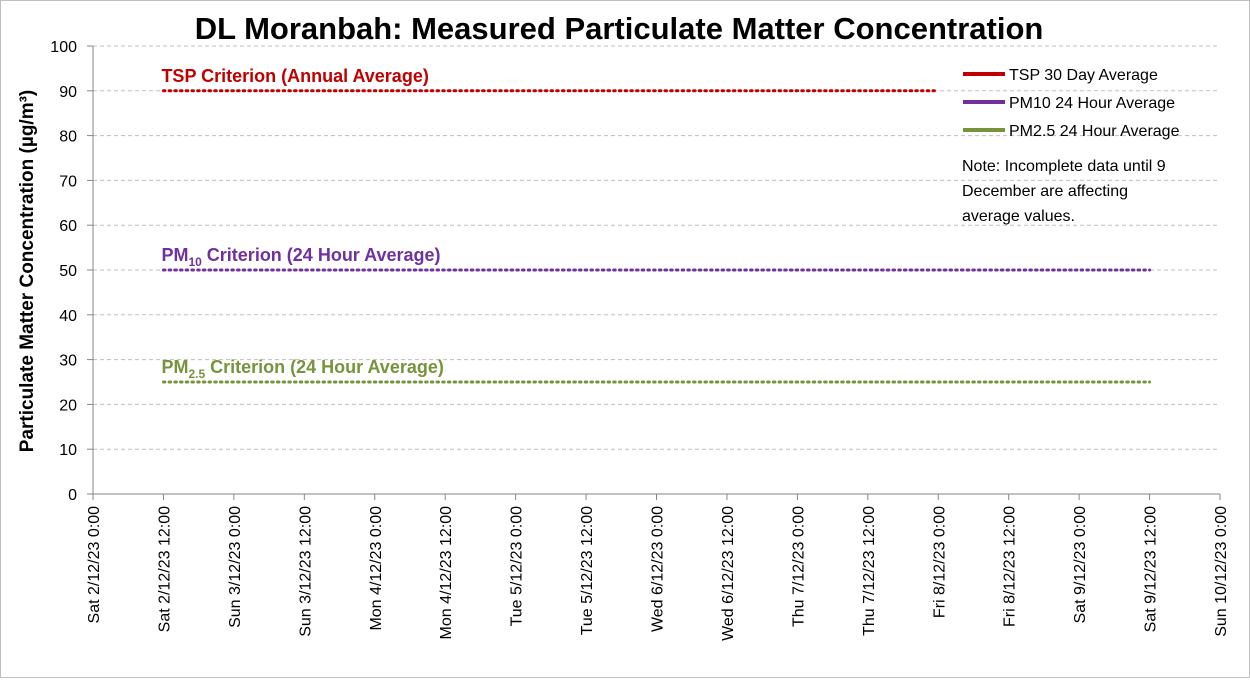  I want to click on criterion-label-subscript: 2.5, so click(196, 374).